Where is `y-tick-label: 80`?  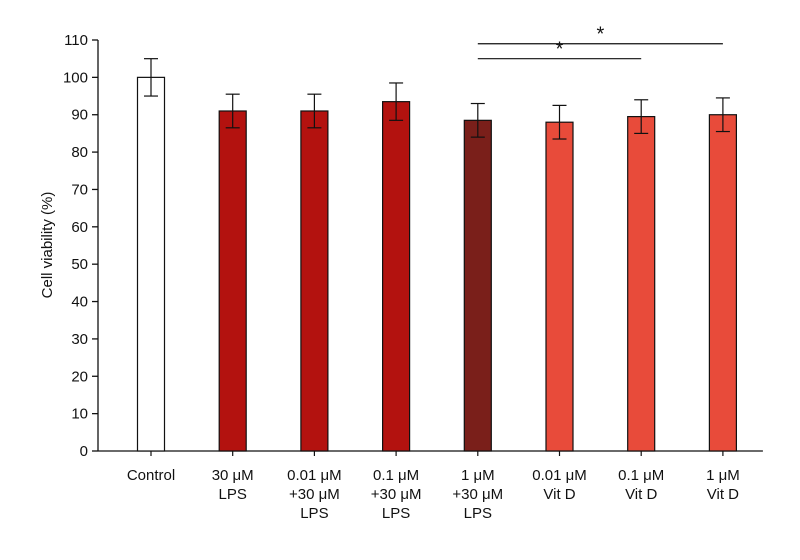
y-tick-label: 80 is located at coordinates (79, 152).